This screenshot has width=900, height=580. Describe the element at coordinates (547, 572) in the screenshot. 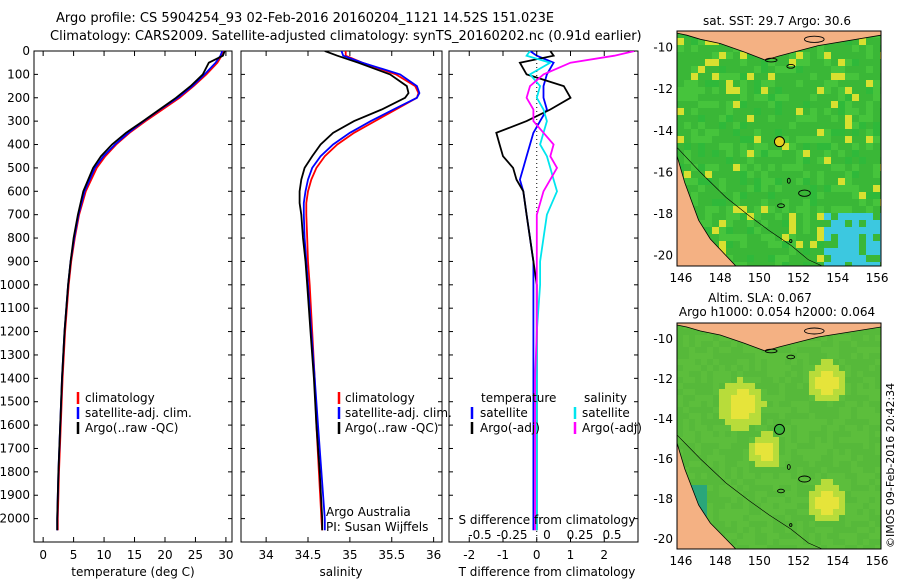

I see `difference-xlabel: T difference from climatology` at that location.